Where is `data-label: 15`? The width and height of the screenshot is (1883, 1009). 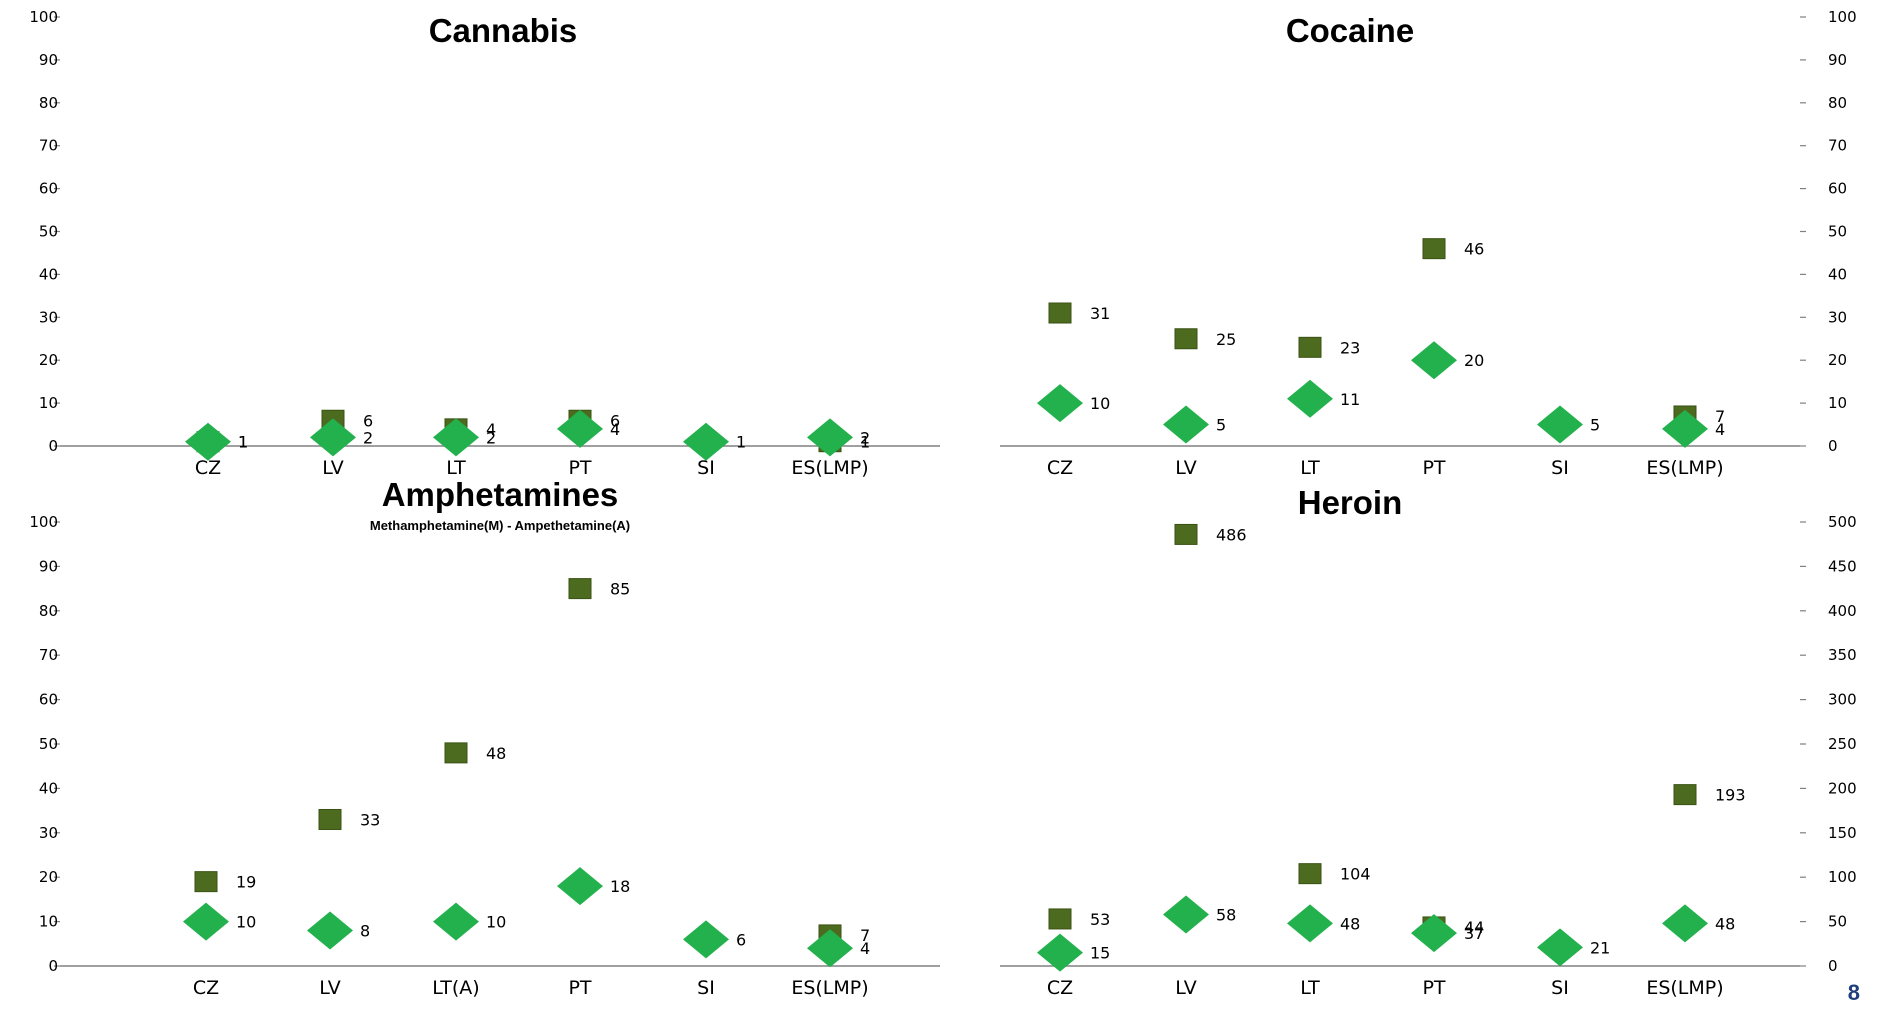
data-label: 15 is located at coordinates (1100, 953).